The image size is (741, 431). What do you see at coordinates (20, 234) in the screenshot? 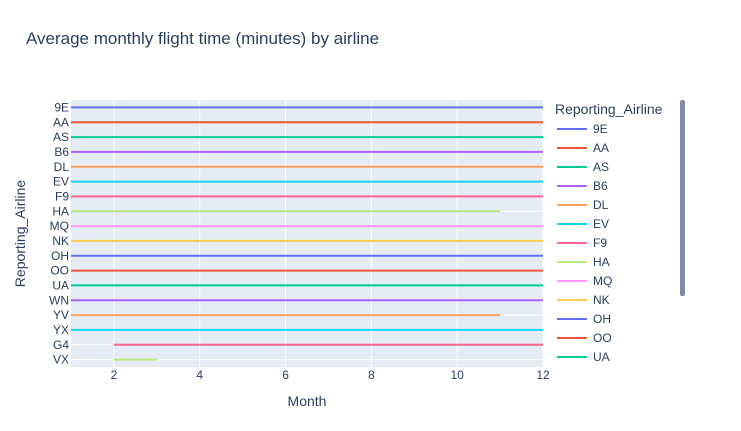
I see `y-axis-title: Reporting_Airline` at bounding box center [20, 234].